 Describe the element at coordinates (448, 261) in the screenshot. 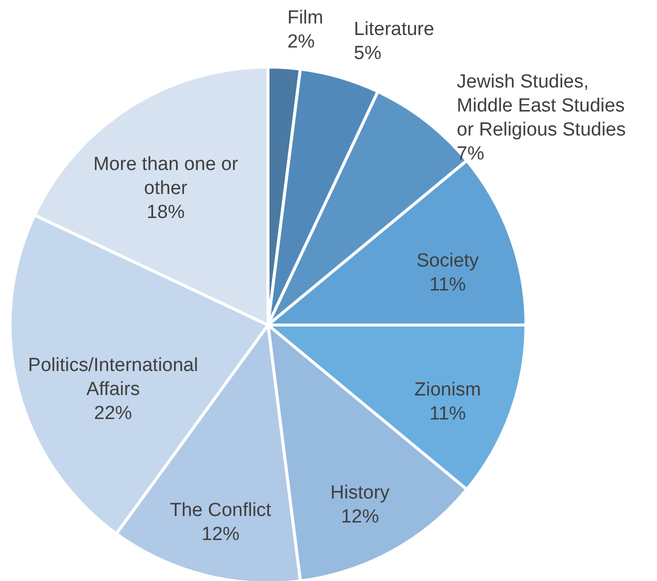

I see `slice-label: Society` at that location.